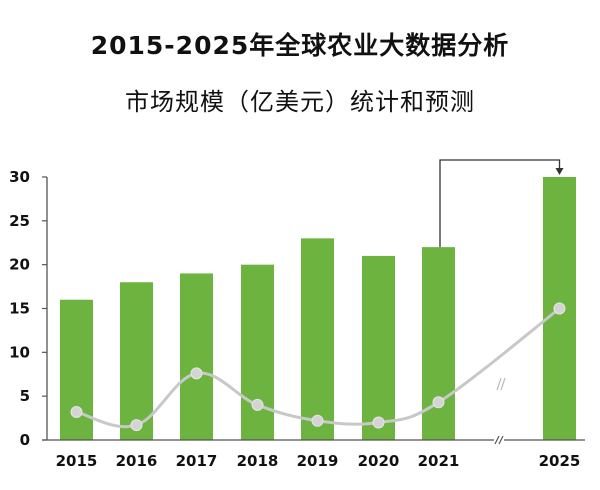 The width and height of the screenshot is (600, 490). Describe the element at coordinates (19, 265) in the screenshot. I see `y-tick-label: 20` at that location.